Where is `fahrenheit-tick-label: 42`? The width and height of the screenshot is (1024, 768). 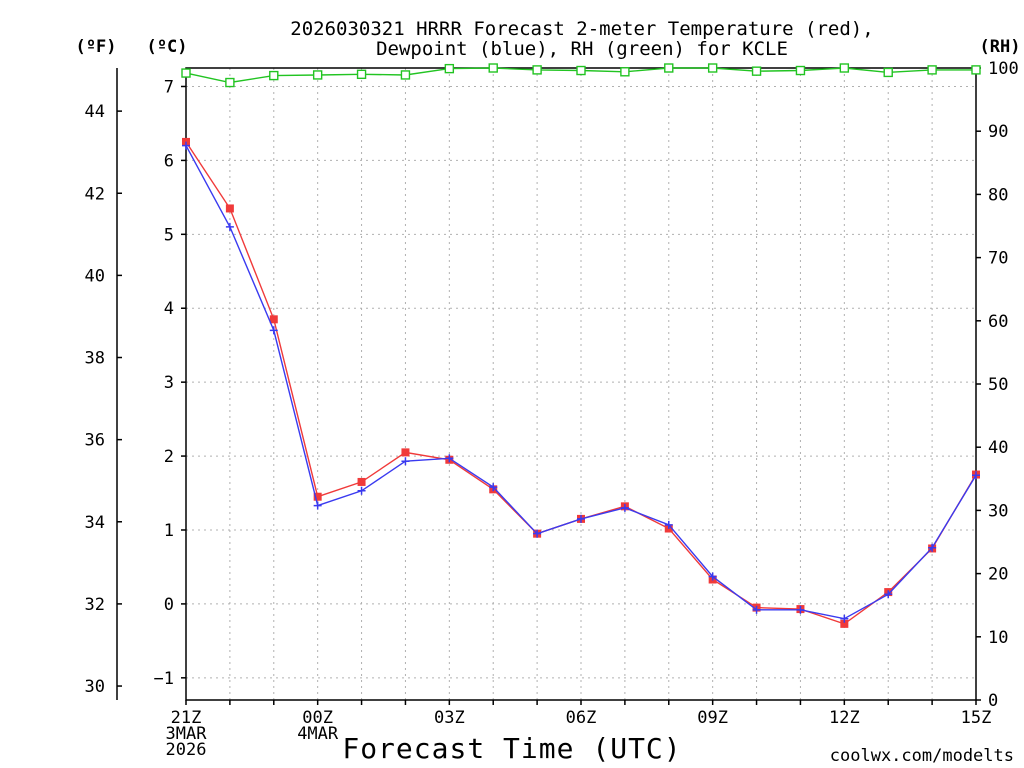
fahrenheit-tick-label: 42 is located at coordinates (95, 194).